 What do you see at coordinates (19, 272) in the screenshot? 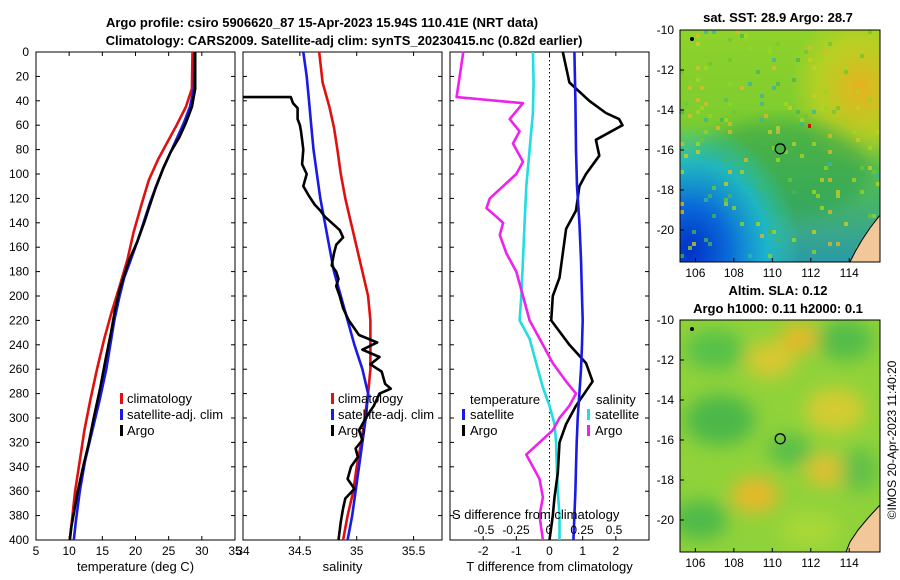
I see `y-tick-label: 180` at bounding box center [19, 272].